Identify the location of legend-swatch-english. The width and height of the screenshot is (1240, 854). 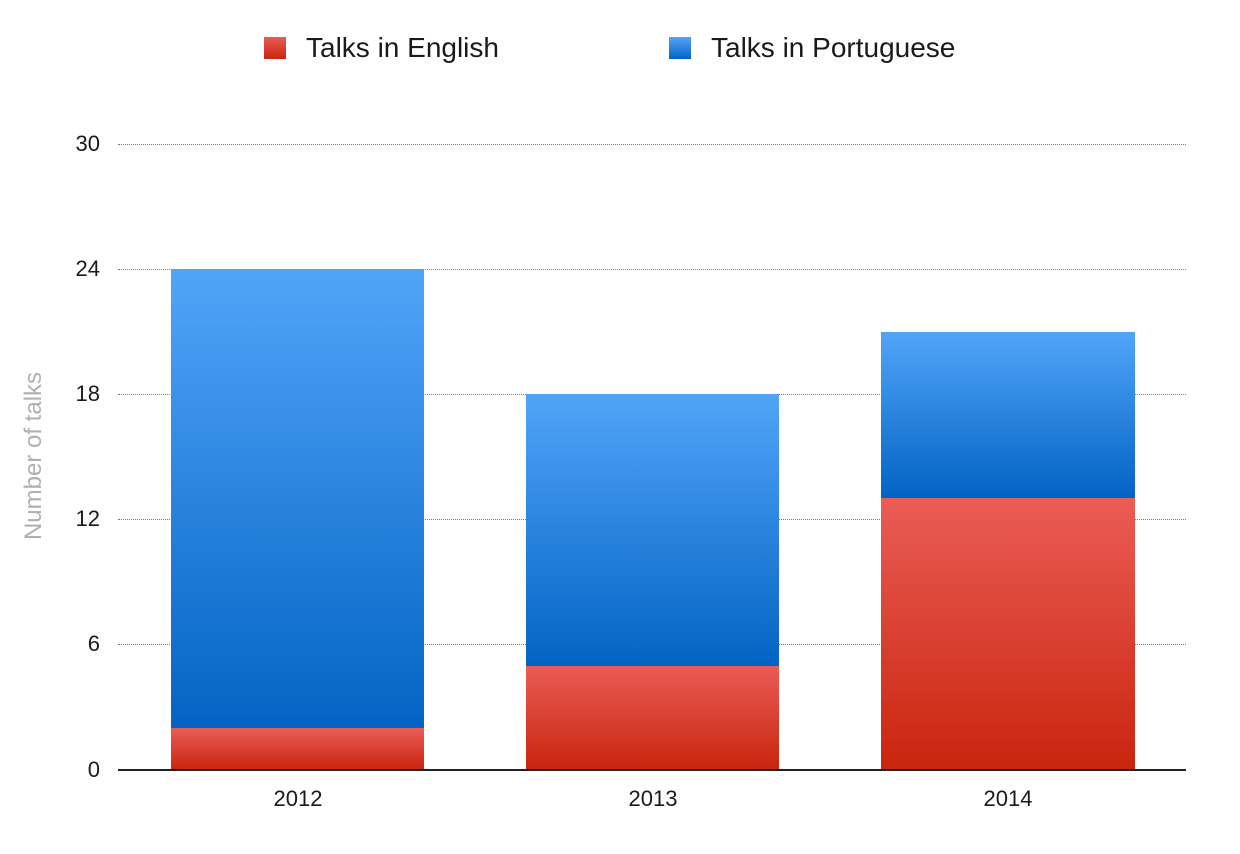
(275, 48).